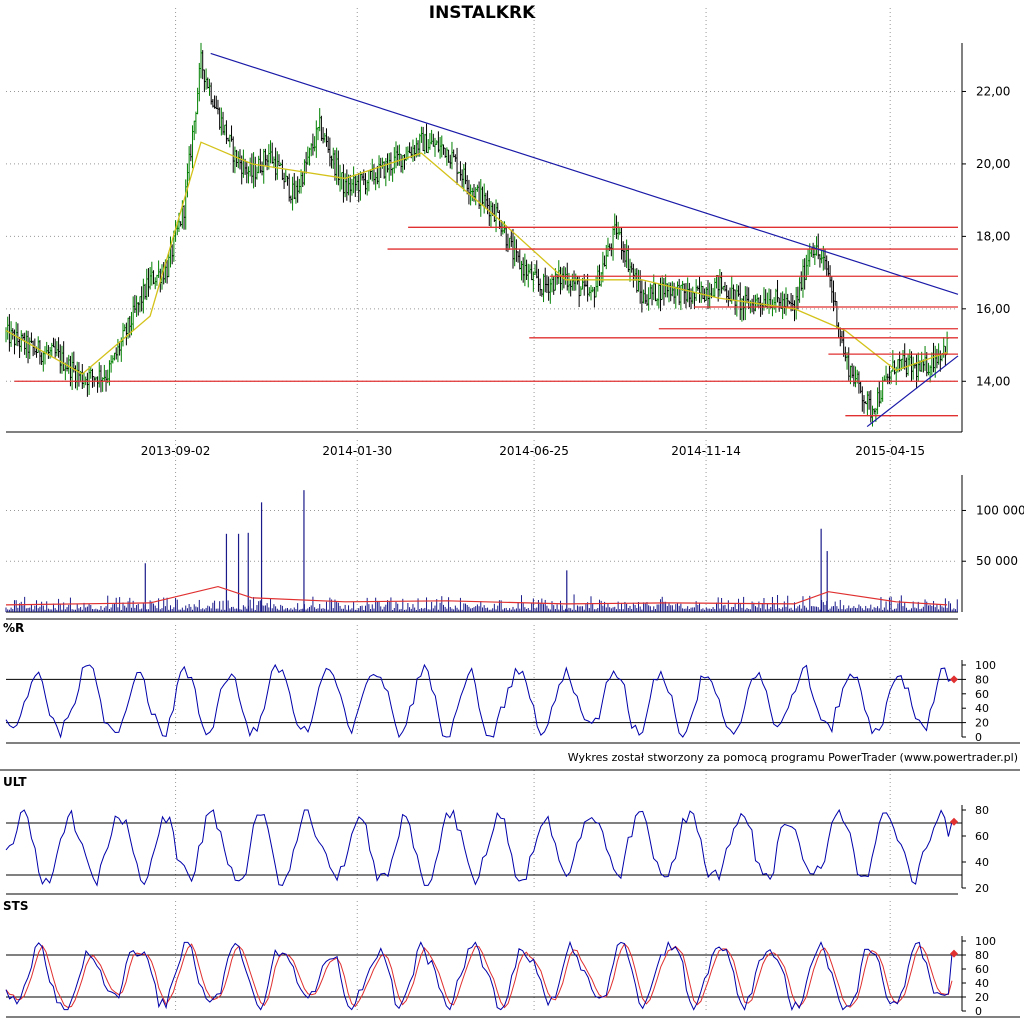  Describe the element at coordinates (993, 381) in the screenshot. I see `y-tick-label: 14,00` at that location.